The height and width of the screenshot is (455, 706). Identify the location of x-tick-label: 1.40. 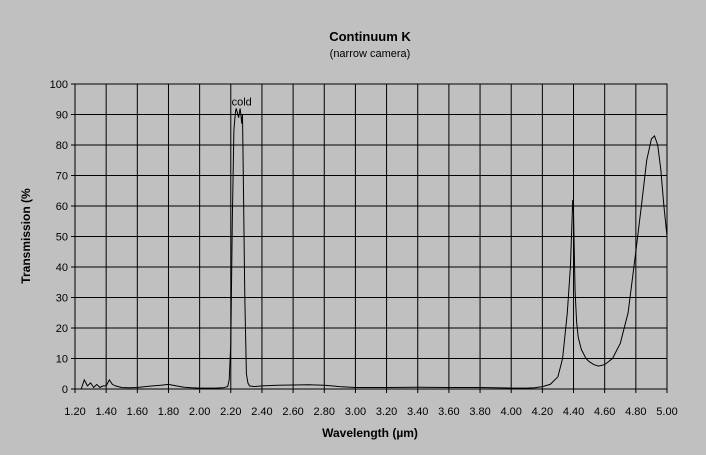
(105, 412).